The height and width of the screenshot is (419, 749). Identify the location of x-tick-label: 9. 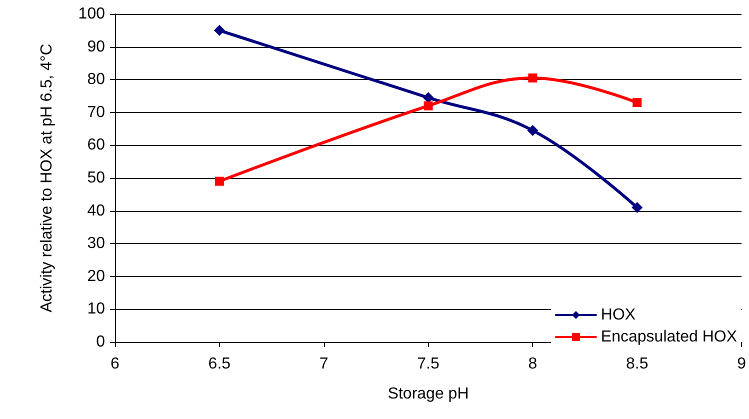
(741, 364).